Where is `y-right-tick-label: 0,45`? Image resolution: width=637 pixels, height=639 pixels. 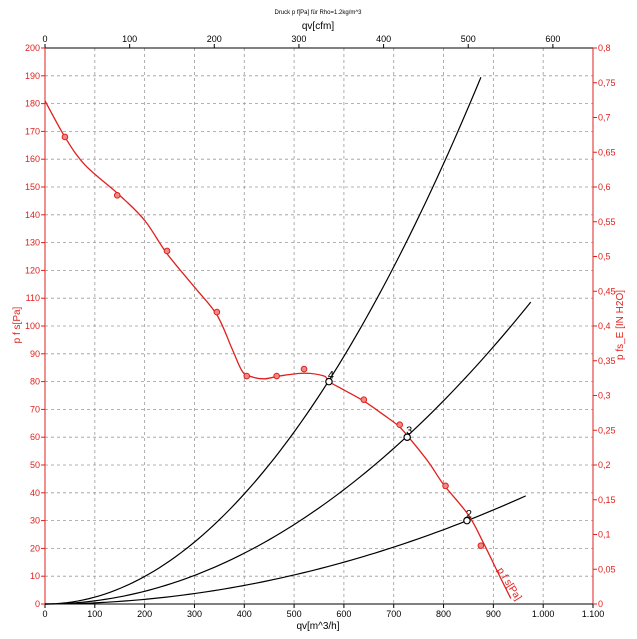
y-right-tick-label: 0,45 is located at coordinates (607, 291).